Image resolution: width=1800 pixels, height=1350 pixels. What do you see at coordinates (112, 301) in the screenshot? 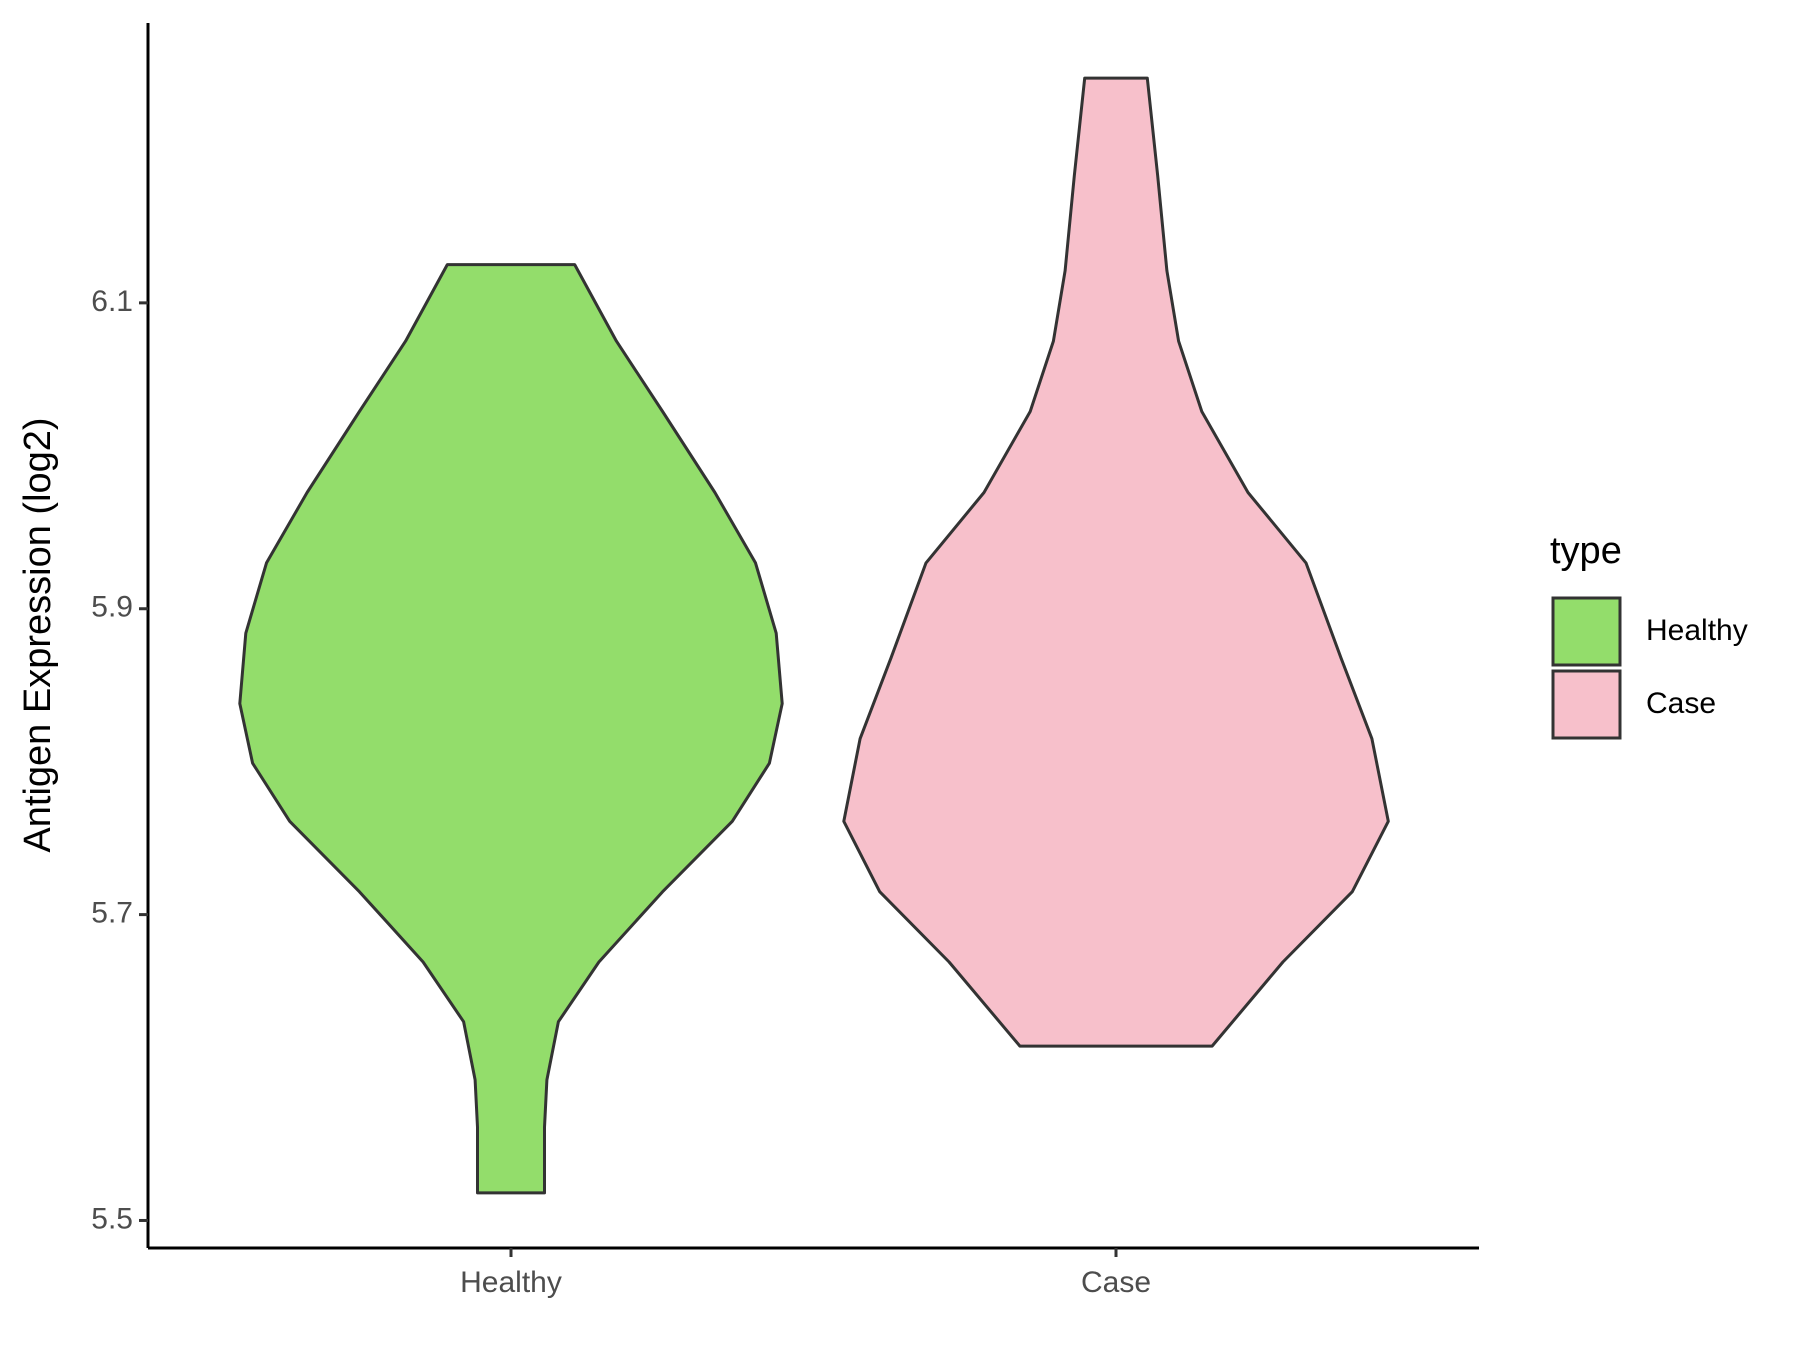
I see `y-tick-label: 6.1` at bounding box center [112, 301].